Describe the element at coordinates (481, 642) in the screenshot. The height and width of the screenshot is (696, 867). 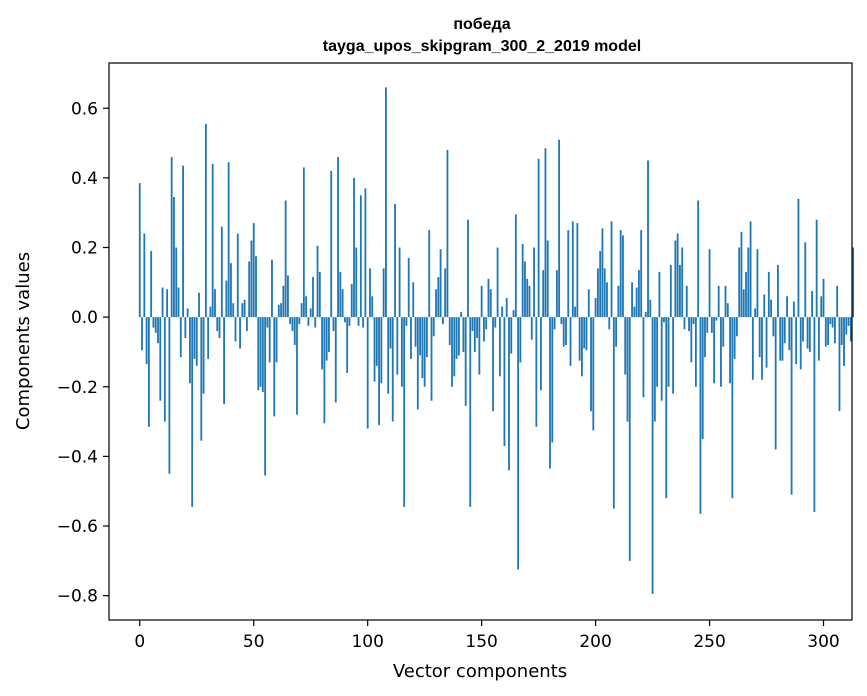
I see `x-tick-label: 150` at that location.